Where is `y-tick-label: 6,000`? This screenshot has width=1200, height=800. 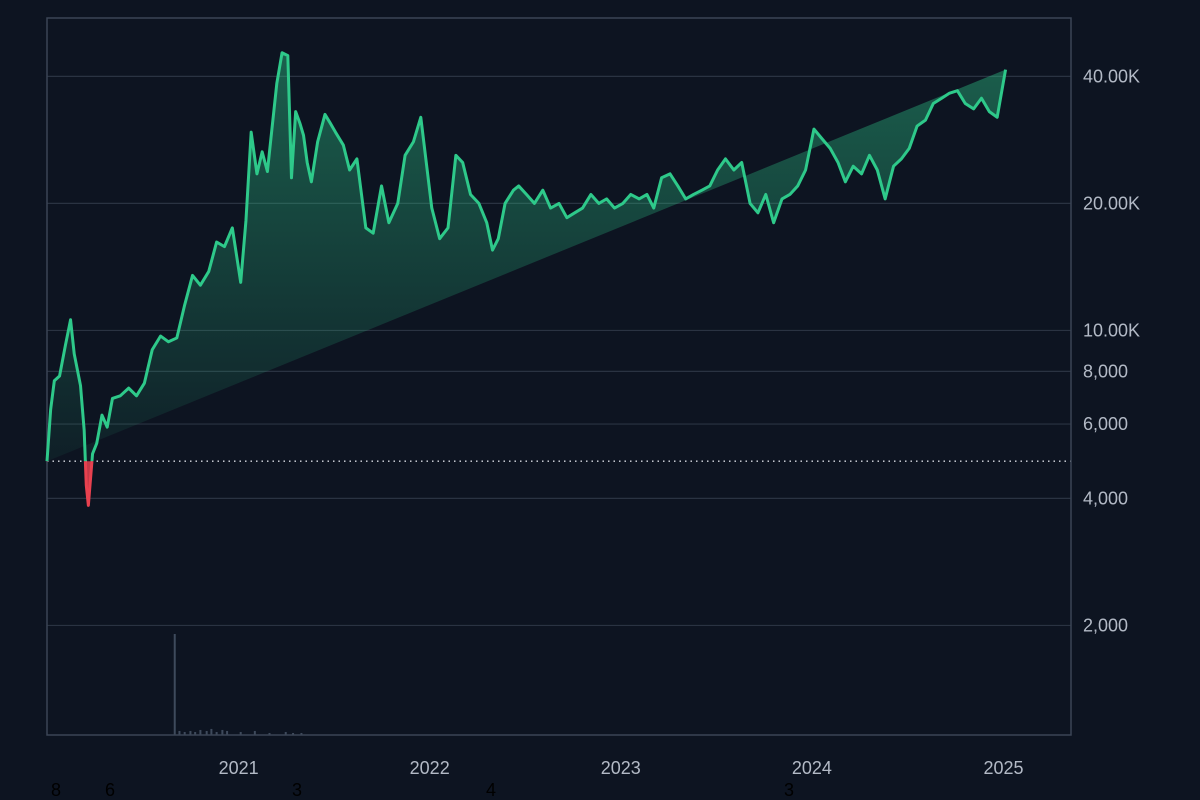
y-tick-label: 6,000 is located at coordinates (1105, 424).